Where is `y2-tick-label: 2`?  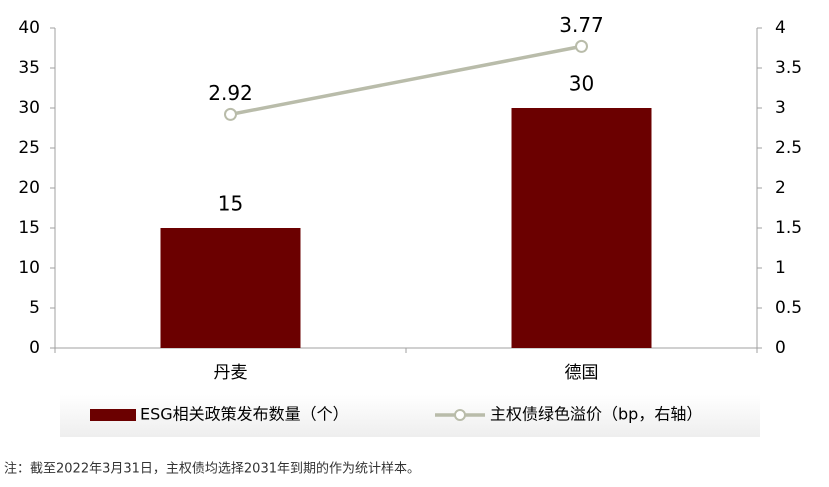
y2-tick-label: 2 is located at coordinates (780, 188).